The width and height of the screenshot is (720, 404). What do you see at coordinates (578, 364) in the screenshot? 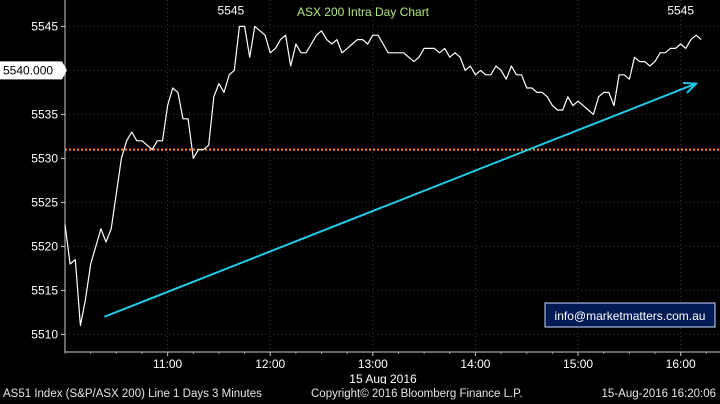
I see `x-tick-label: 15:00` at bounding box center [578, 364].